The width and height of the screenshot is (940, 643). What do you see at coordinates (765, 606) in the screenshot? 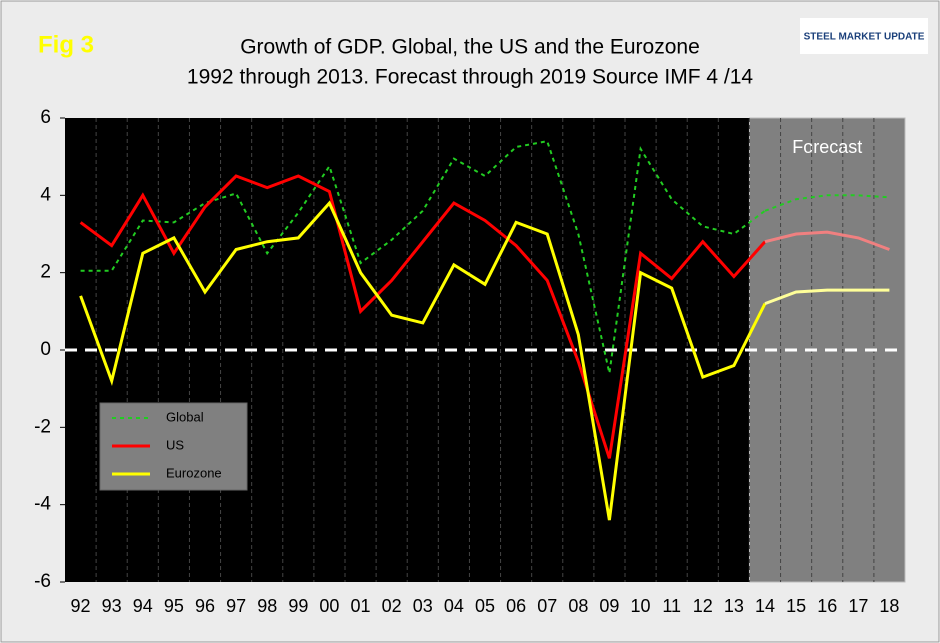
I see `x-tick-label: 14` at bounding box center [765, 606].